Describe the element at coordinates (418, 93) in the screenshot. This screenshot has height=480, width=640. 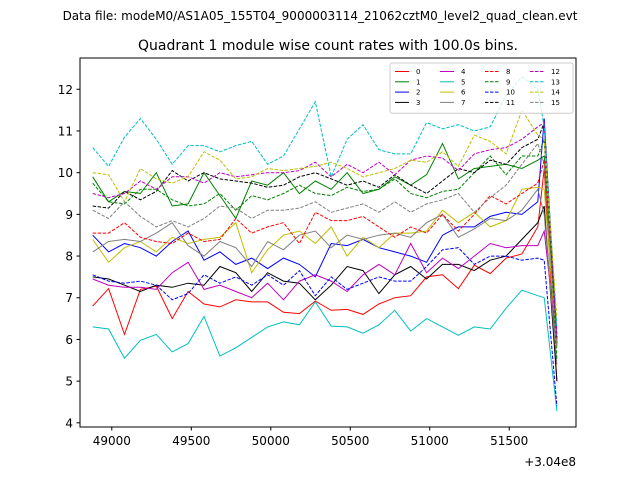
I see `legend-label-2: 2` at that location.